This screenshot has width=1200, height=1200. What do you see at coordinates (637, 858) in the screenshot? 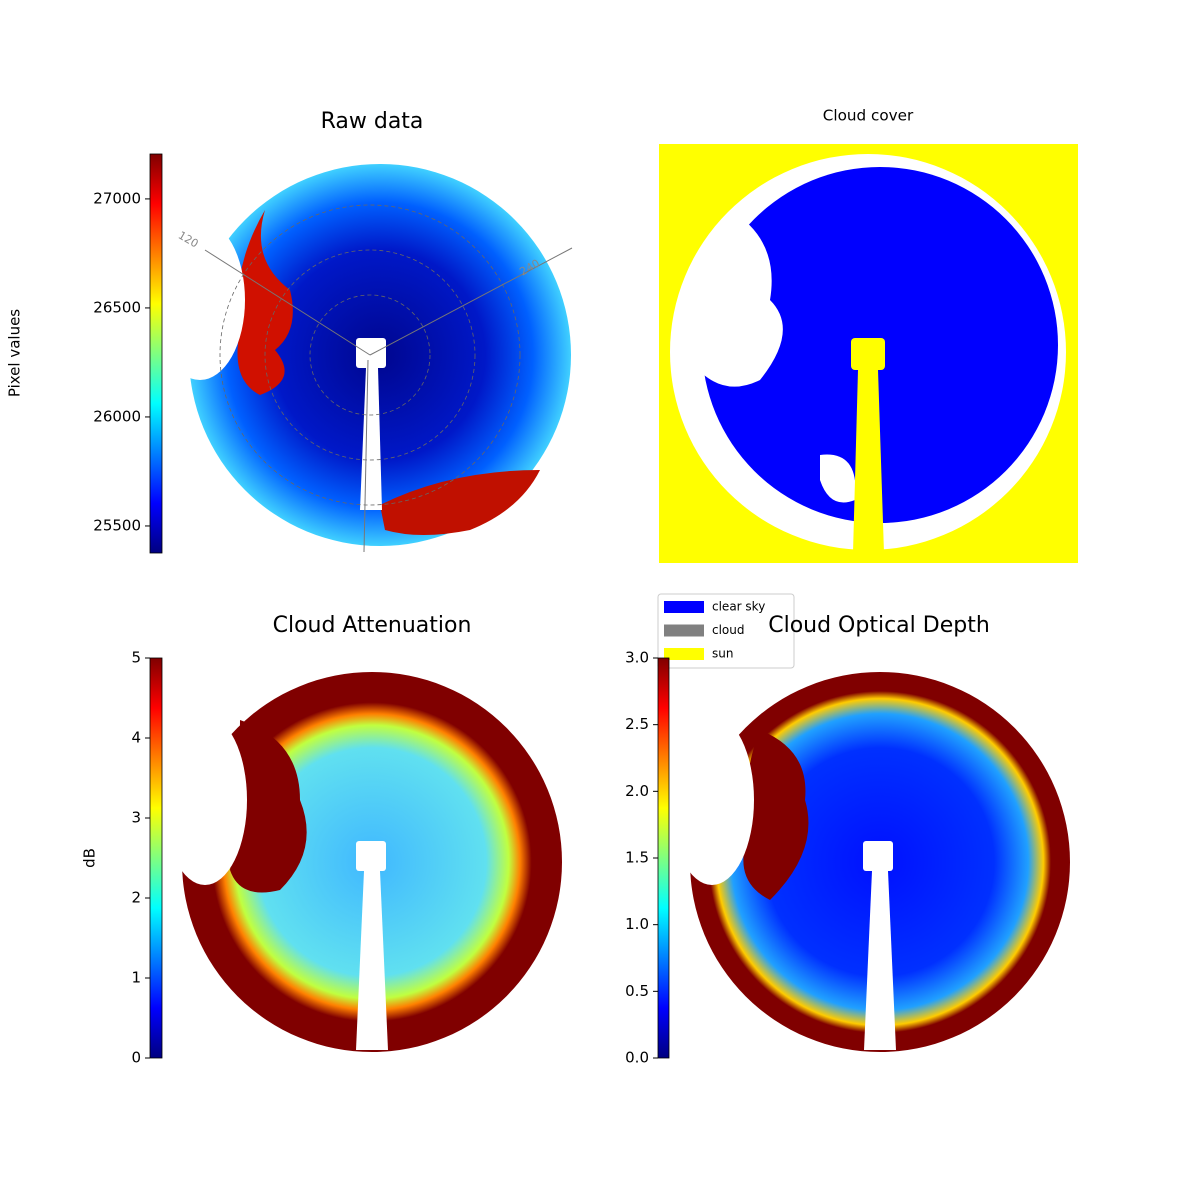
I see `colorbar-tick-label: 1.5` at bounding box center [637, 858].